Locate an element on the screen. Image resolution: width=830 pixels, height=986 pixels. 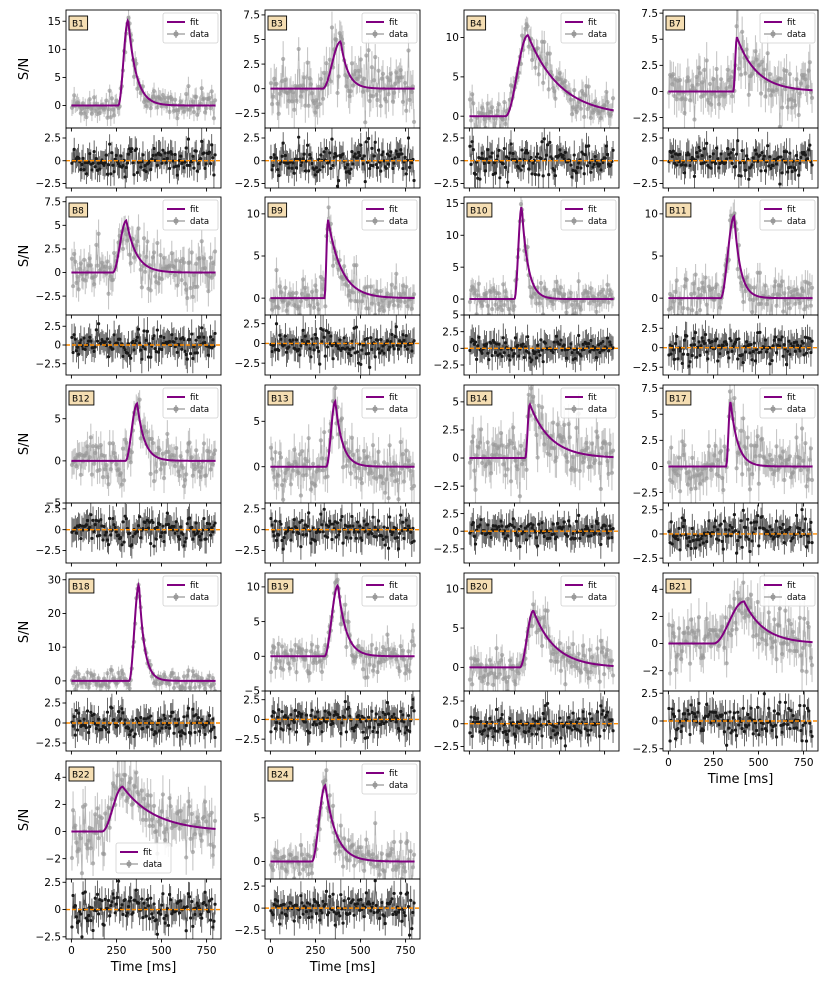
signal-plot is located at coordinates (342, 69).